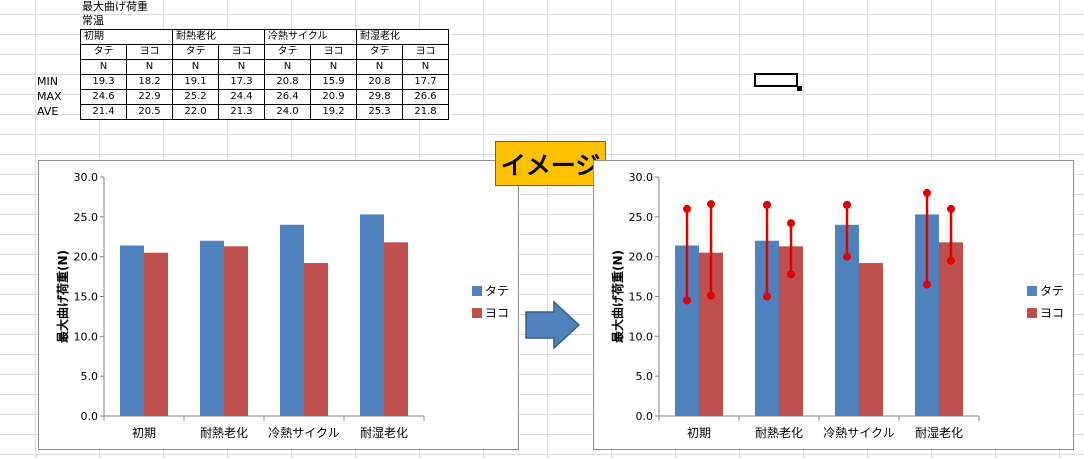 This screenshot has width=1084, height=459. I want to click on value-cell: 25.2, so click(195, 97).